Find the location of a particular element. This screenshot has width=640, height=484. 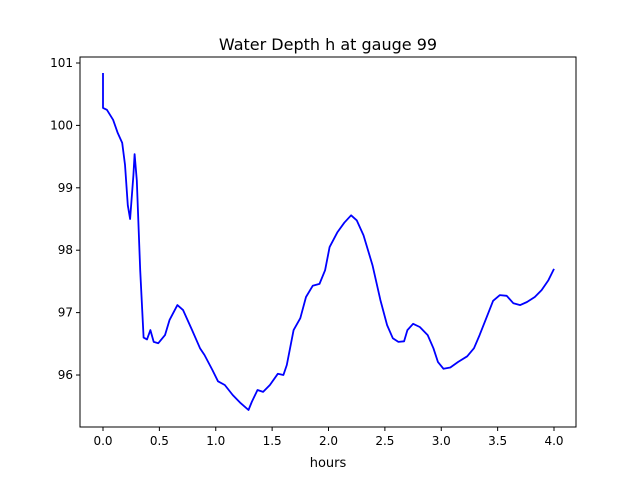

x-tick-label: 2.5 is located at coordinates (384, 441).